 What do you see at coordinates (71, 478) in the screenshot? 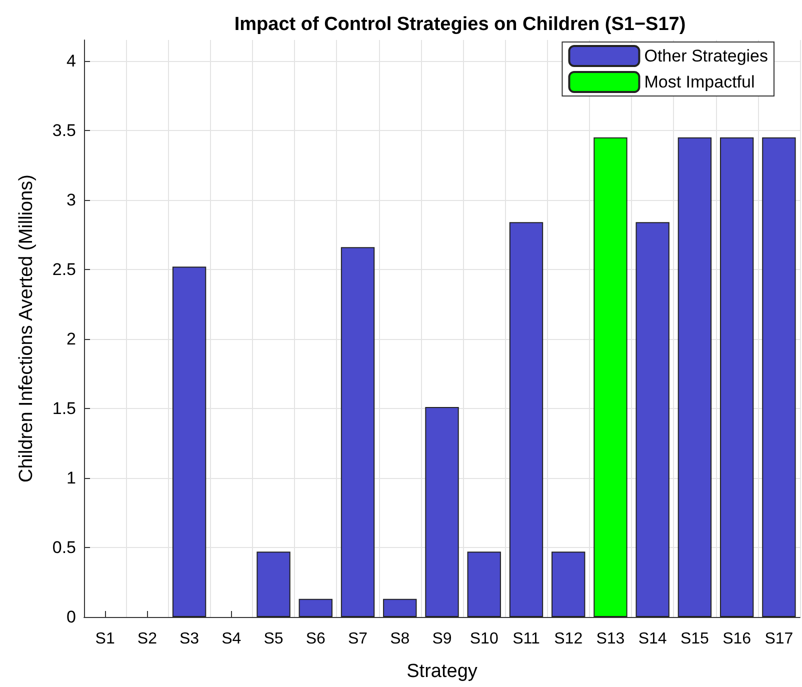
I see `y-tick-label: 1` at bounding box center [71, 478].